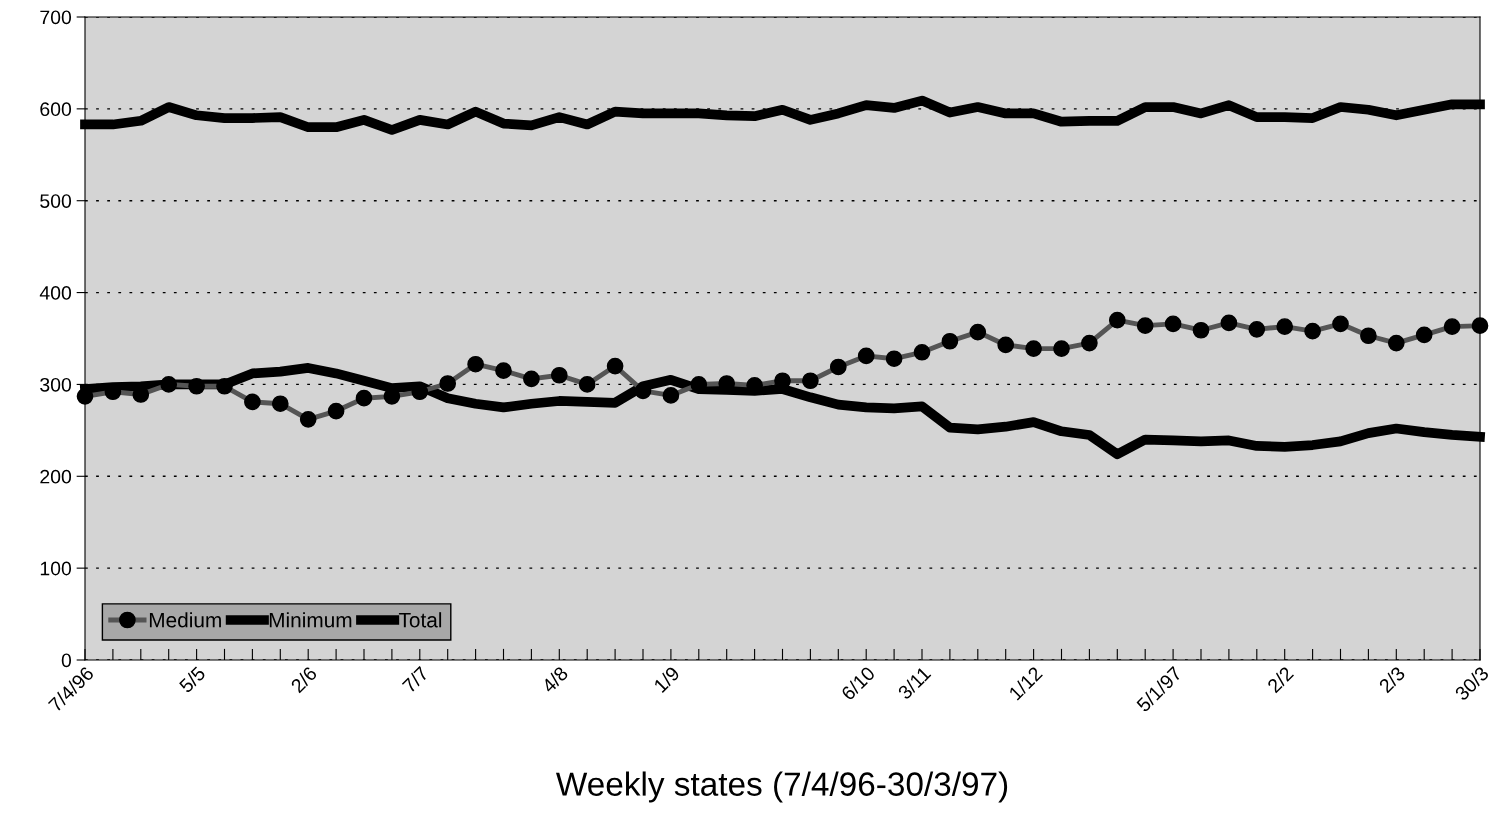 Image resolution: width=1511 pixels, height=838 pixels. I want to click on y-tick-label: 100, so click(56, 568).